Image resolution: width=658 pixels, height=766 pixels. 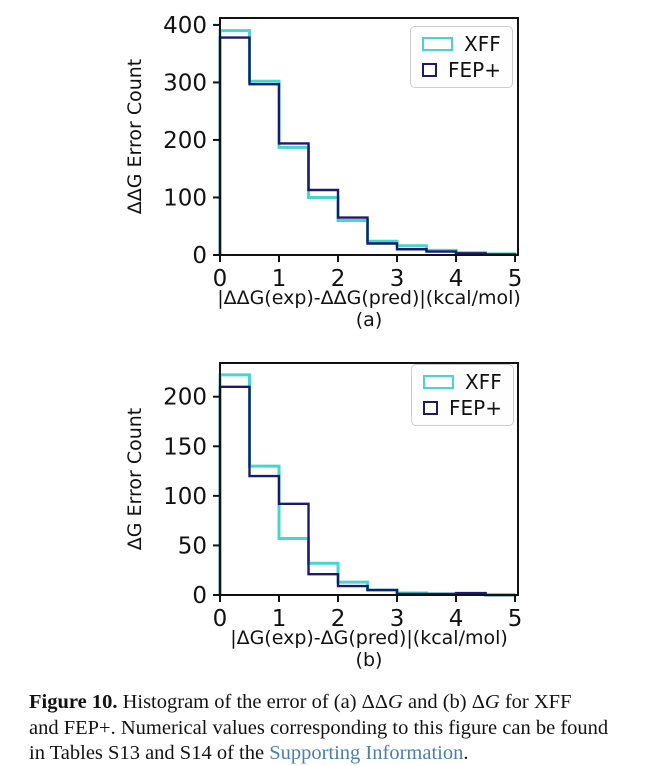 I want to click on x-axis-label: |ΔG(exp)-ΔG(pred)|(kcal/mol), so click(x=369, y=638).